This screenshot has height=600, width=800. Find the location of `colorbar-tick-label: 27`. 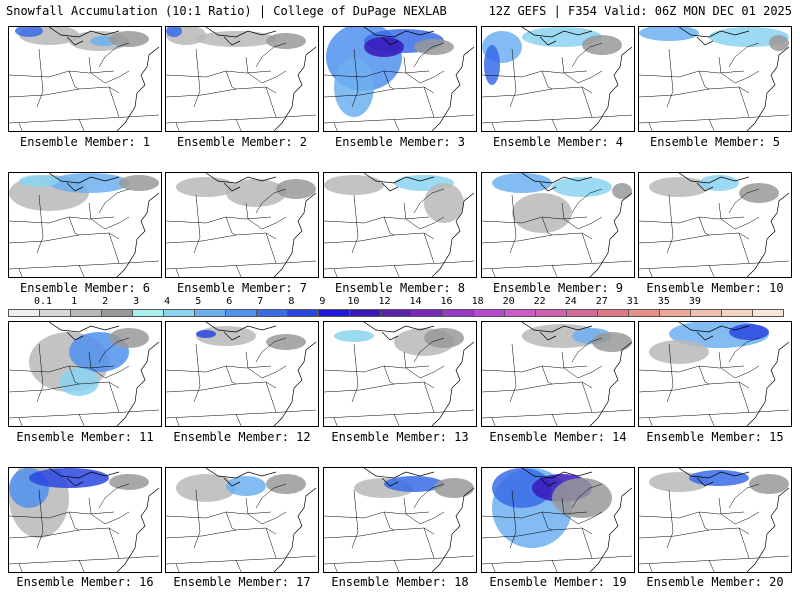

colorbar-tick-label: 27 is located at coordinates (601, 301).